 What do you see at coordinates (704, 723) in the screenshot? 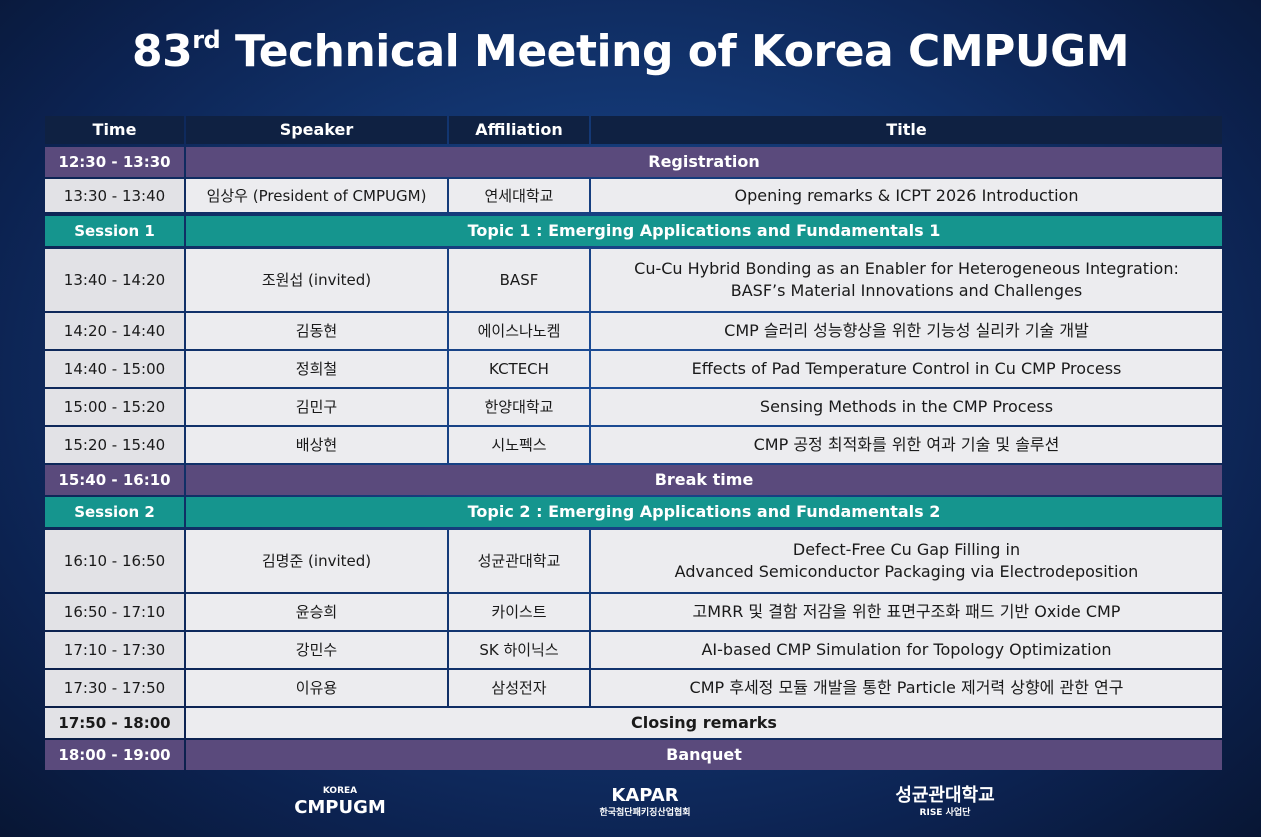
I see `span-cell: Closing remarks` at bounding box center [704, 723].